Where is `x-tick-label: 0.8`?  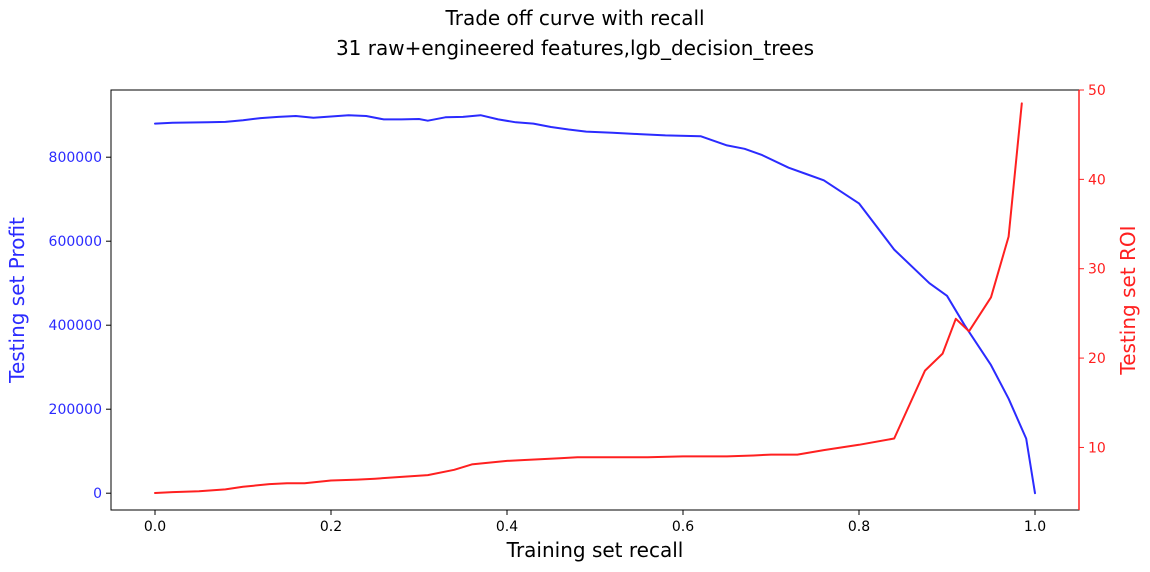 x-tick-label: 0.8 is located at coordinates (859, 527).